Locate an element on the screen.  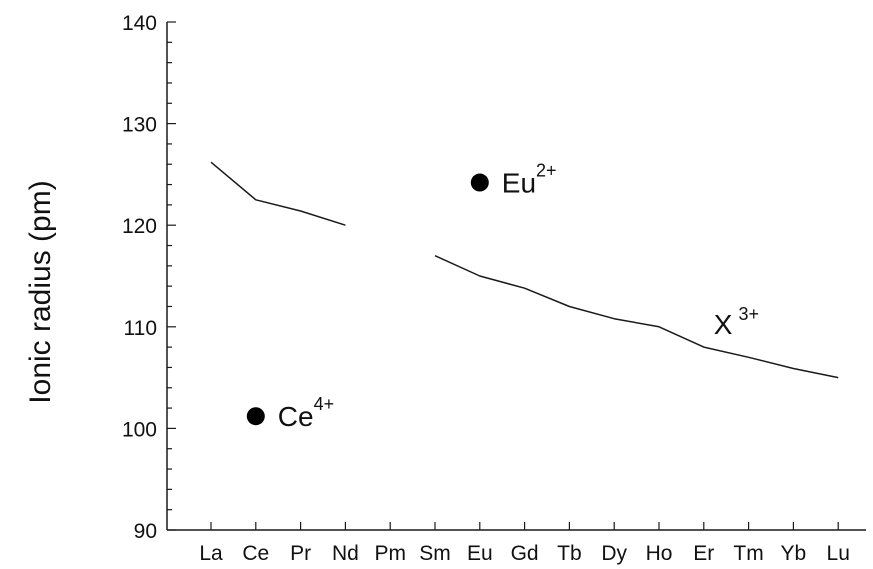
y-tick-label: 100 is located at coordinates (139, 429).